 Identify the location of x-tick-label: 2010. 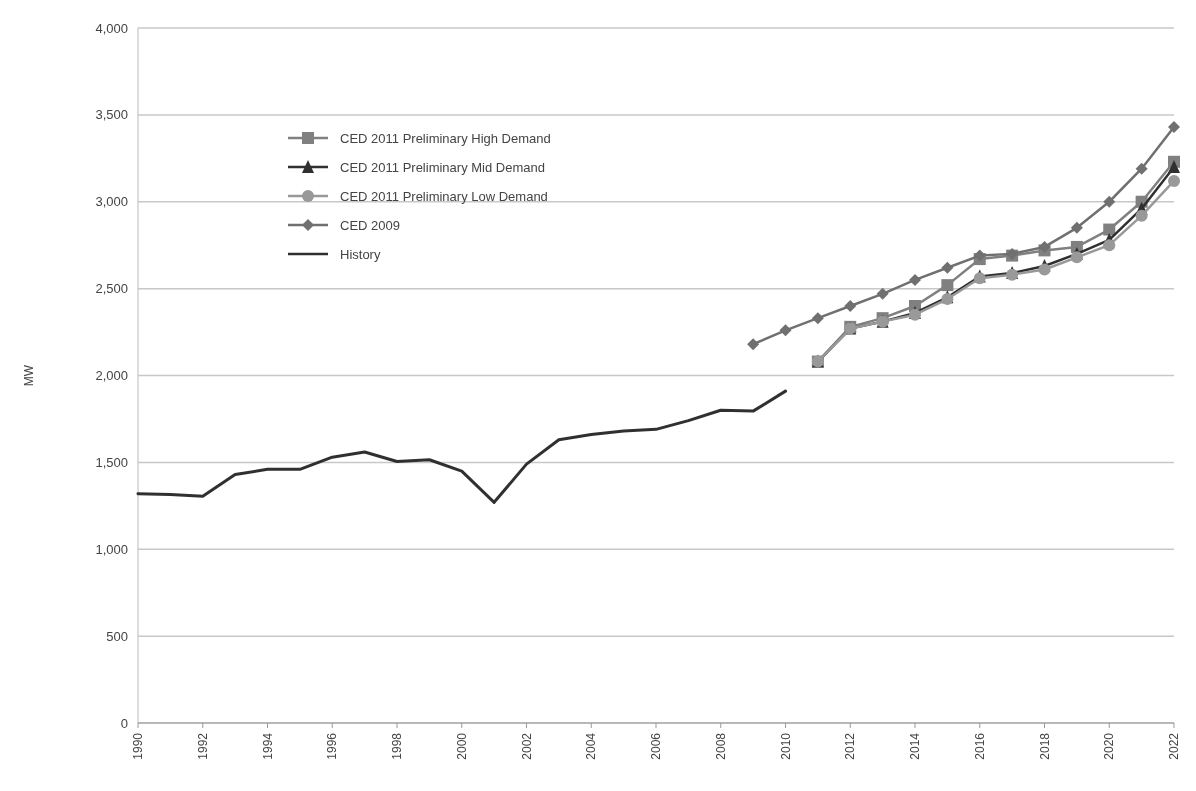
(785, 746).